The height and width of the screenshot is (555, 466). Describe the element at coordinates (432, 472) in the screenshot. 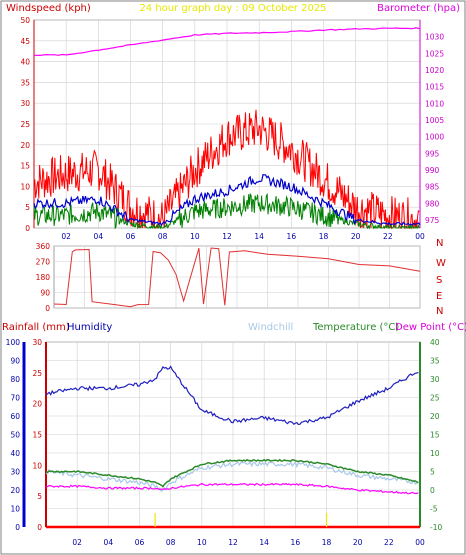

I see `y-tick-label-temperature: 5` at that location.